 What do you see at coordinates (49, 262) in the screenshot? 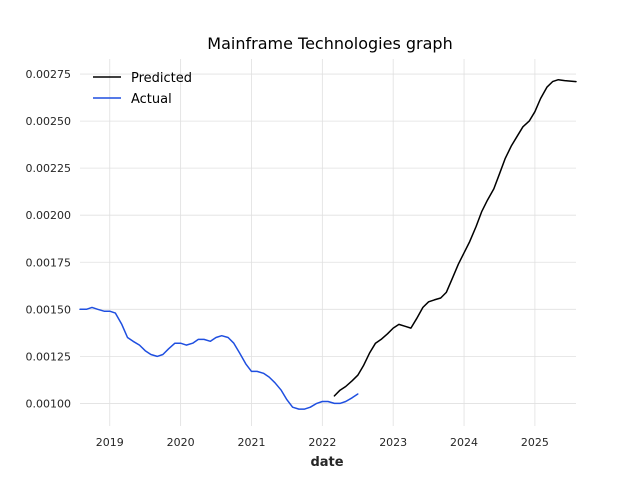
I see `y-tick-label: 0.00175` at bounding box center [49, 262].